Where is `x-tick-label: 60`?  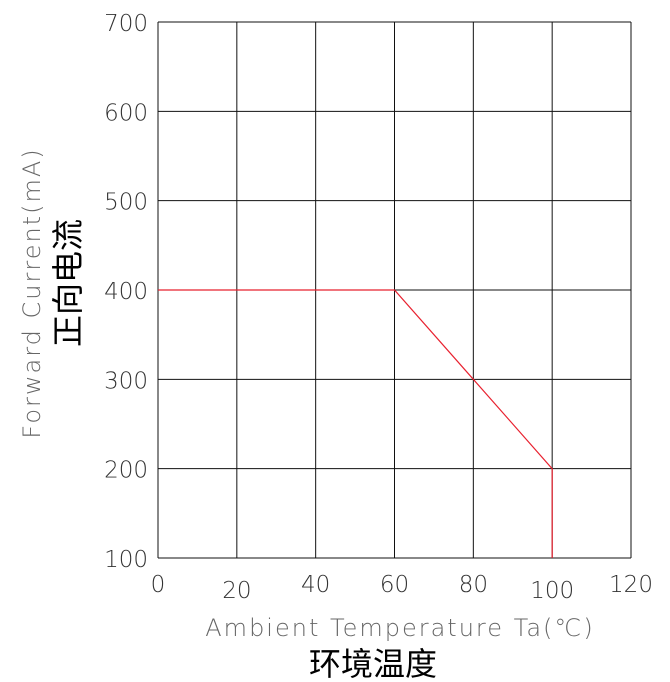 x-tick-label: 60 is located at coordinates (394, 585).